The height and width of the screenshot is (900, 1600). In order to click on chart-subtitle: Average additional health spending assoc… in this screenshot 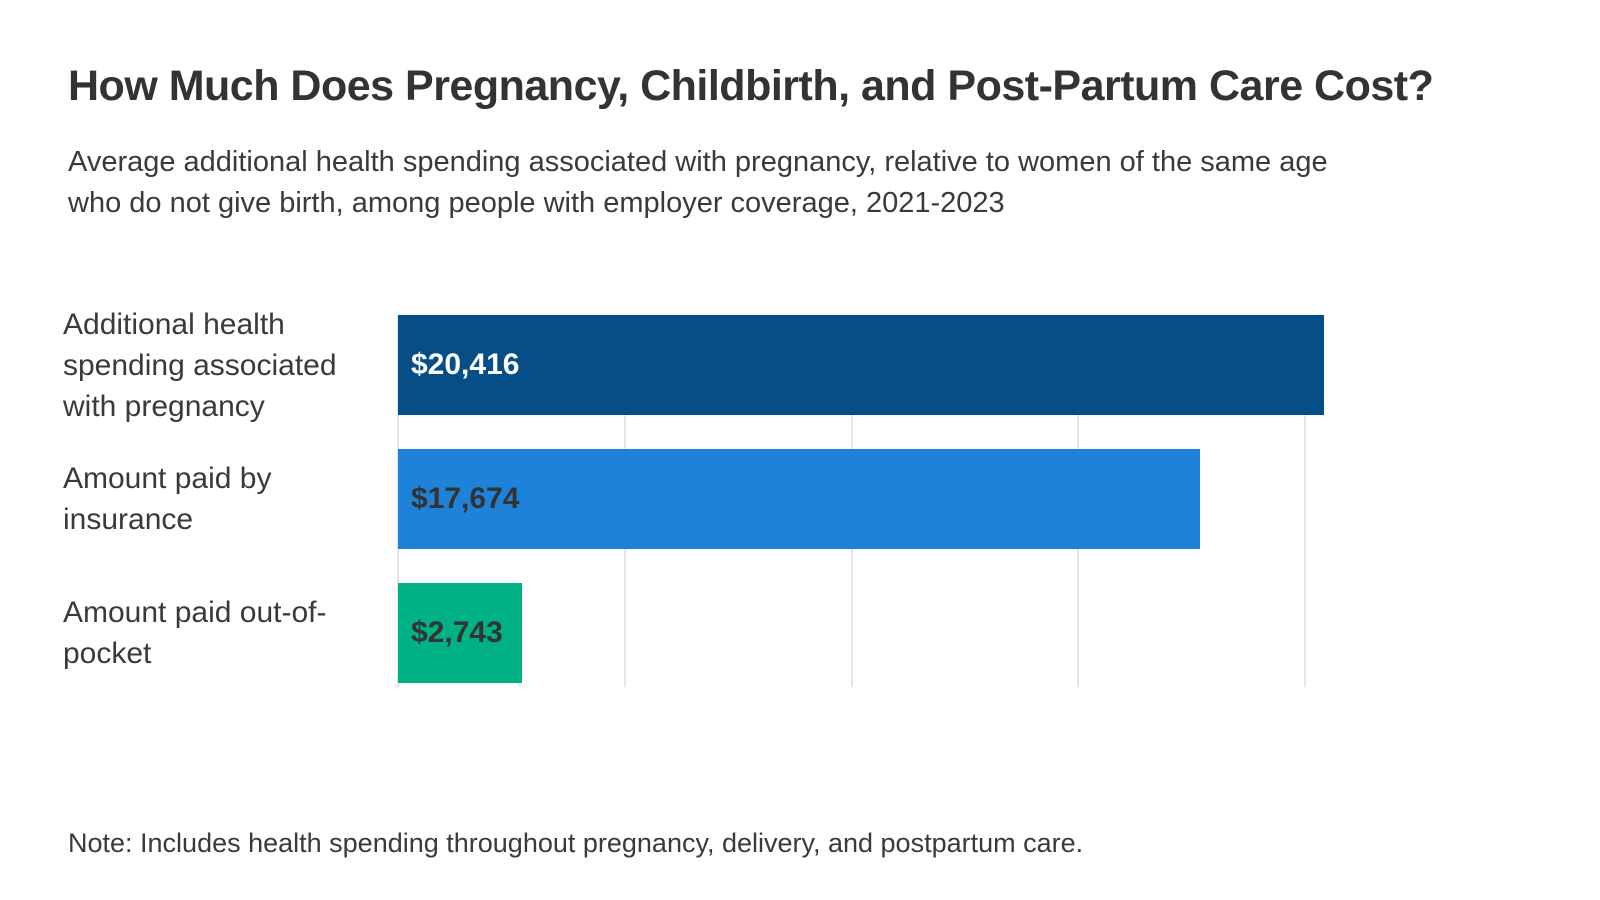, I will do `click(698, 183)`.